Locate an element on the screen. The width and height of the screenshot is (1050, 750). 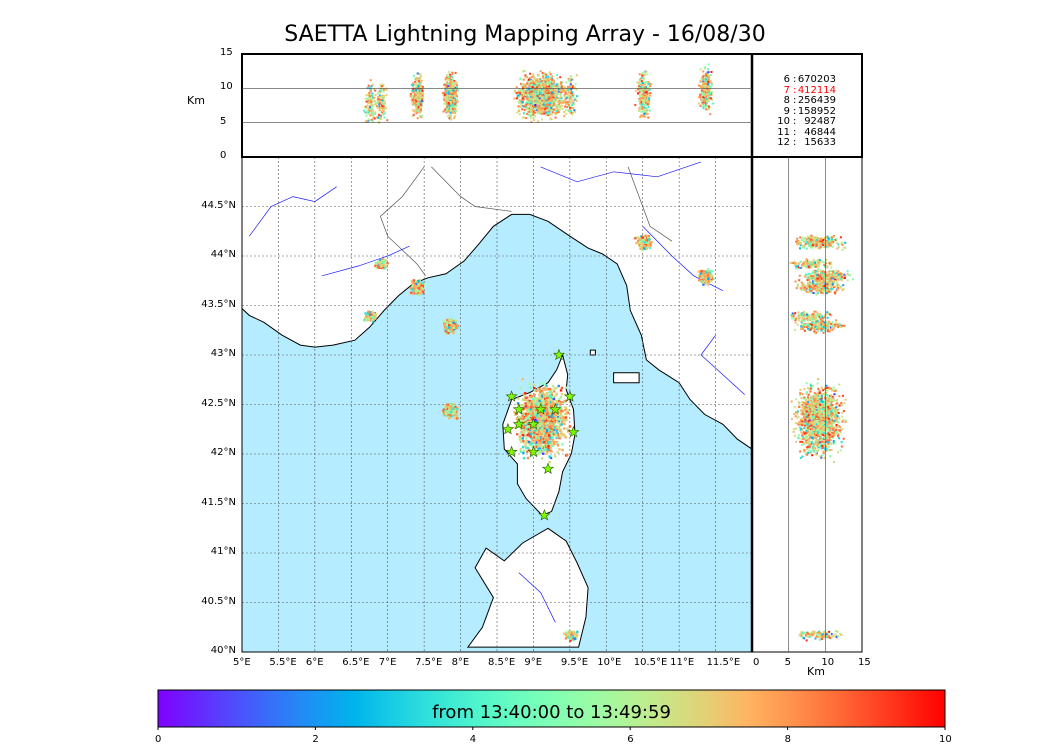
lma-station-star is located at coordinates (518, 409).